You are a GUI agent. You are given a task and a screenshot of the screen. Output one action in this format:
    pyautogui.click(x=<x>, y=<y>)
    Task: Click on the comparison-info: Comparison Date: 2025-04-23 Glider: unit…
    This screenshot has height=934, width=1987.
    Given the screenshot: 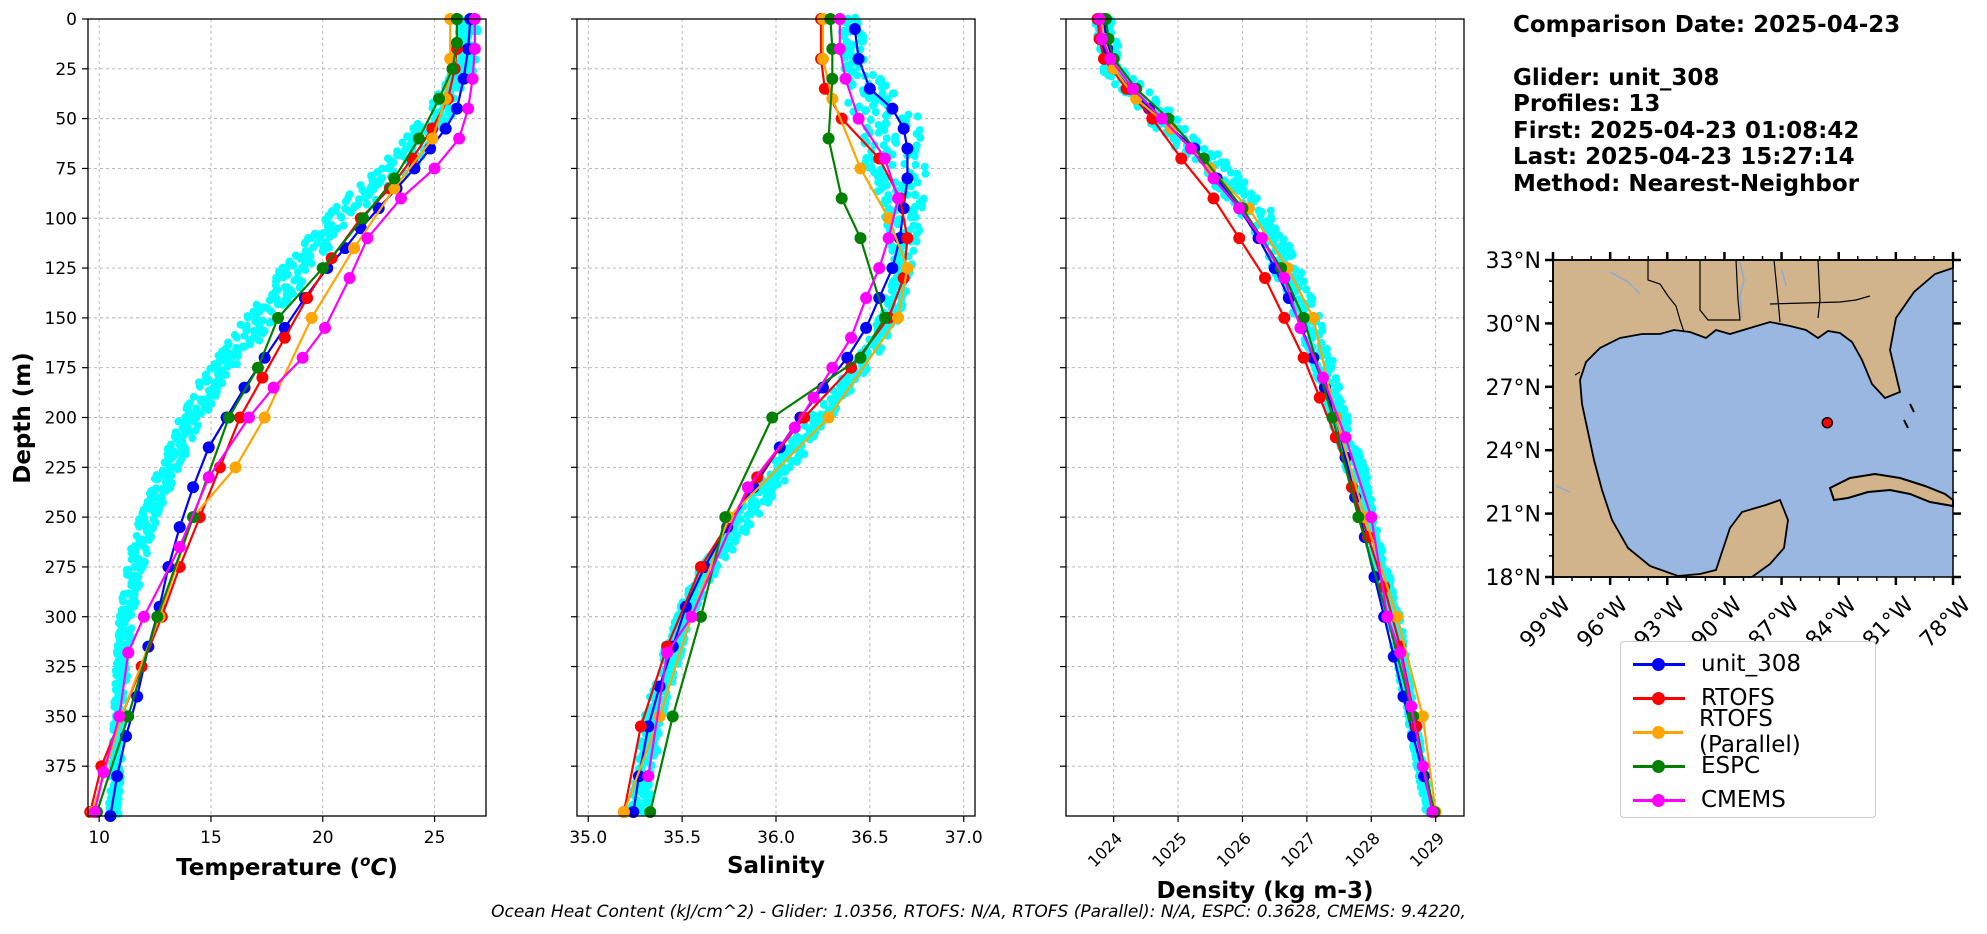 What is the action you would take?
    pyautogui.click(x=1706, y=104)
    